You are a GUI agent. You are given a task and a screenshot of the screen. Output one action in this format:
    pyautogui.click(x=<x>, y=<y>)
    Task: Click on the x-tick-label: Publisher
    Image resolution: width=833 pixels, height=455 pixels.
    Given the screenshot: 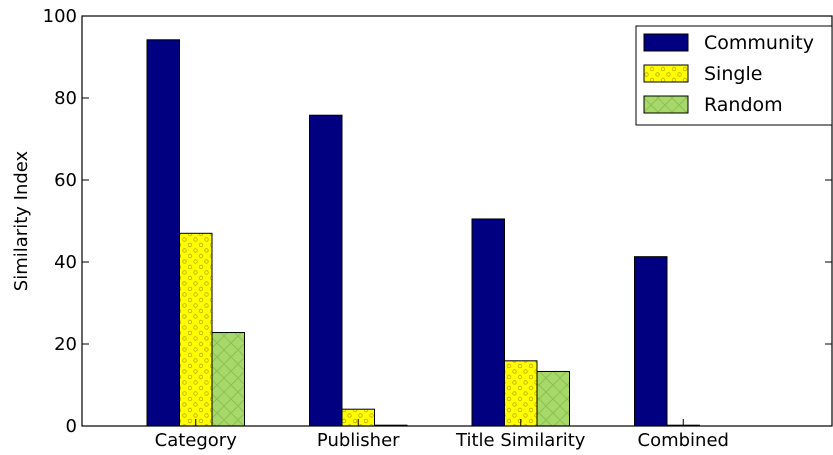 What is the action you would take?
    pyautogui.click(x=358, y=440)
    